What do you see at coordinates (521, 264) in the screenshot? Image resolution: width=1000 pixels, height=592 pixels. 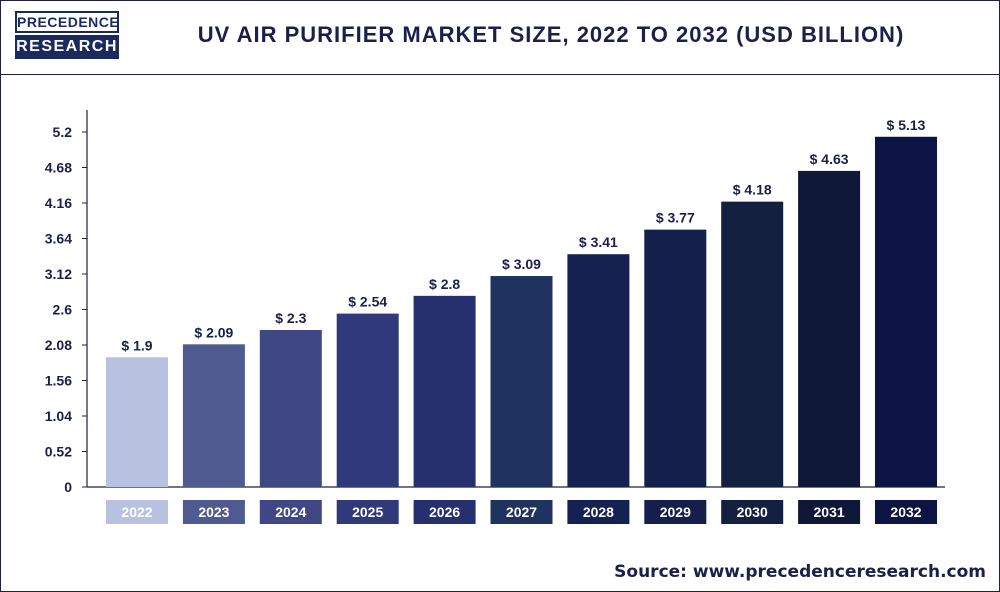 I see `bar-value-label: $ 3.09` at bounding box center [521, 264].